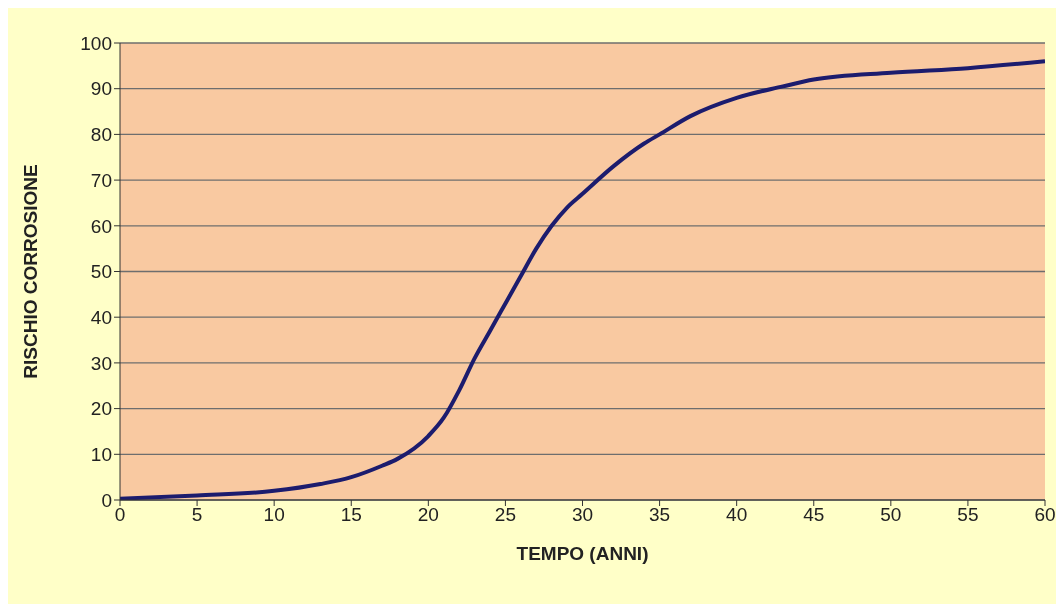  What do you see at coordinates (1045, 515) in the screenshot?
I see `x-tick-label: 60` at bounding box center [1045, 515].